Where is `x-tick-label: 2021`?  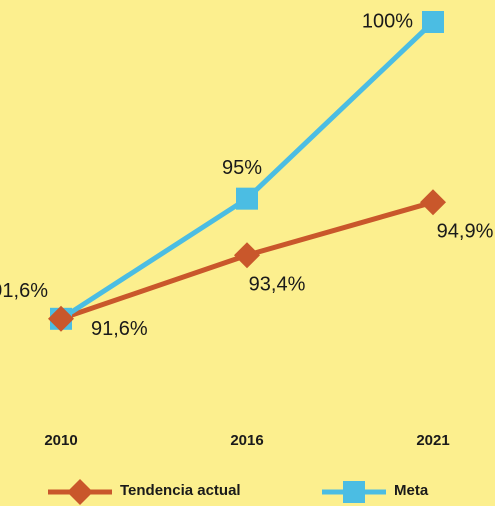
x-tick-label: 2021 is located at coordinates (432, 440).